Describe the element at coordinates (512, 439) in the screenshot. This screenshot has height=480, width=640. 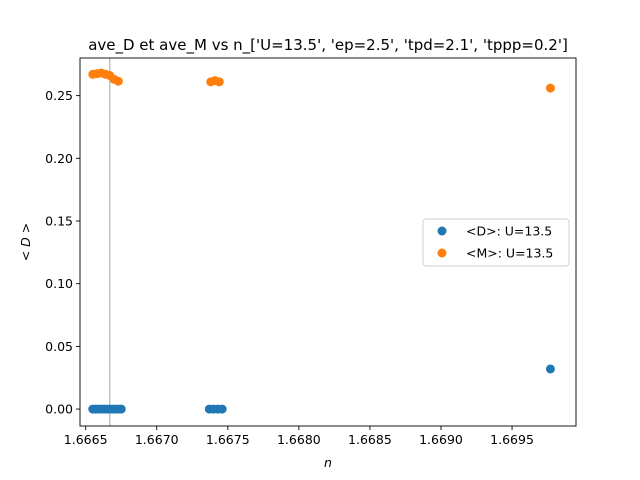
I see `x-tick-label: 1.6695` at that location.